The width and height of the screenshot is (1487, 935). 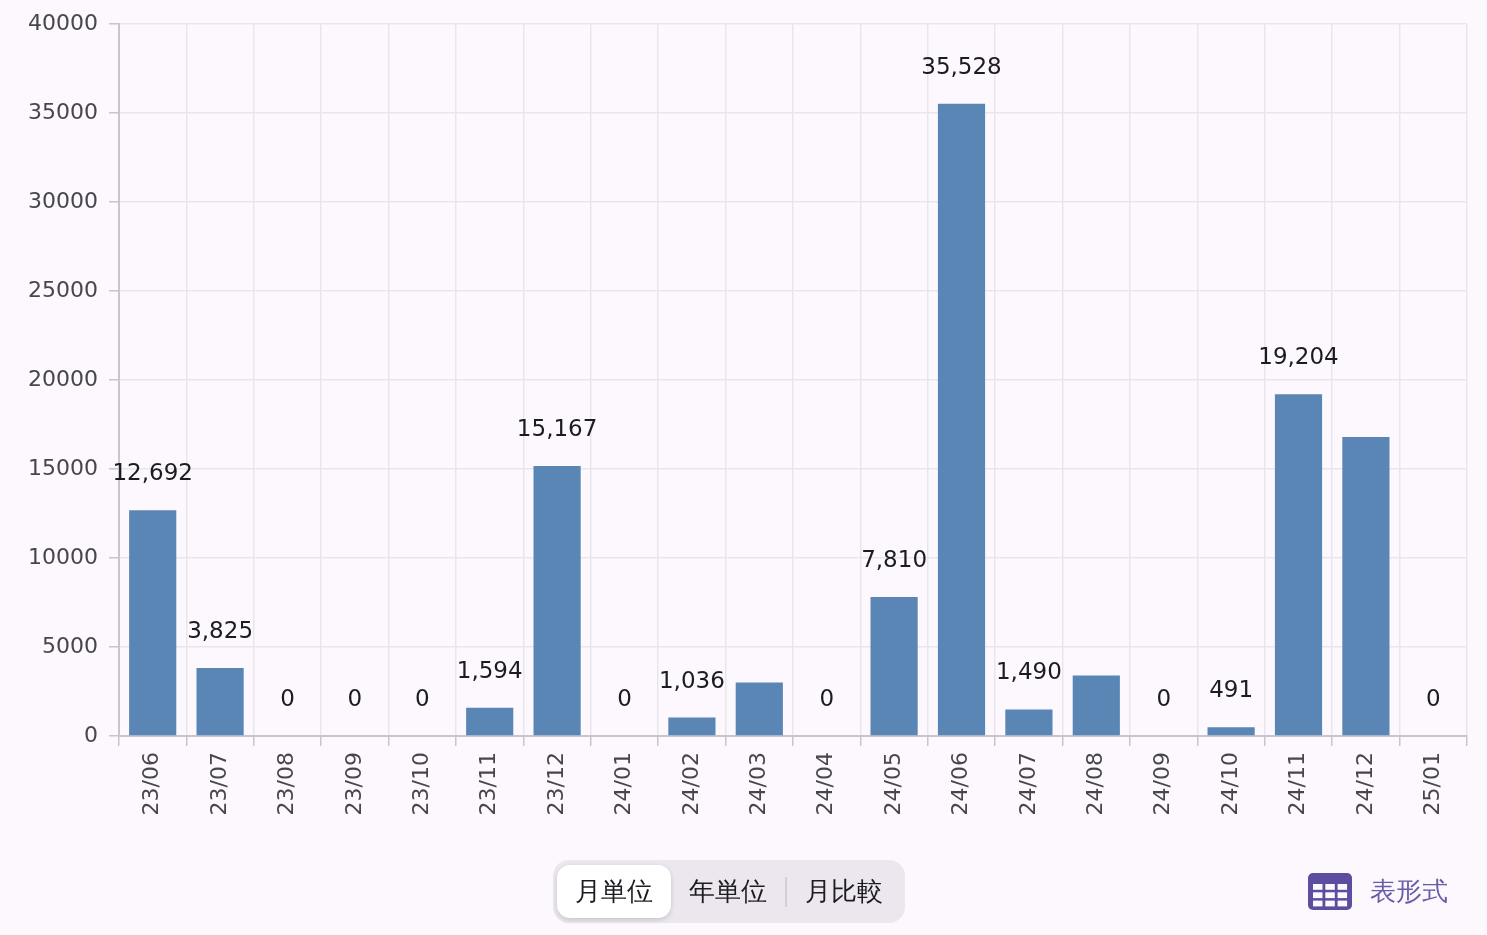 What do you see at coordinates (1432, 784) in the screenshot?
I see `x-tick-label: 25/01` at bounding box center [1432, 784].